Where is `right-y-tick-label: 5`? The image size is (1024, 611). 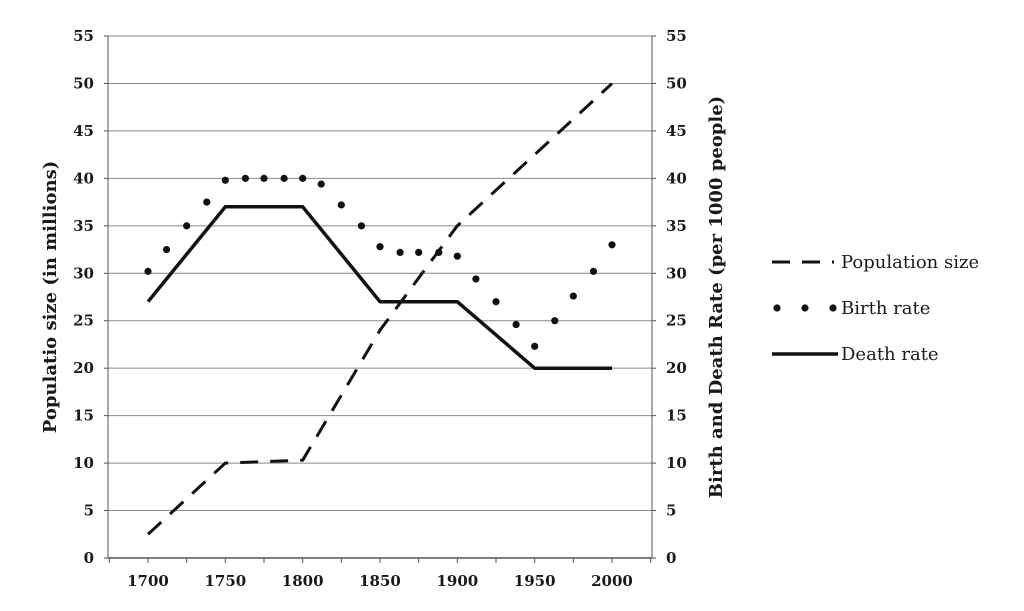 right-y-tick-label: 5 is located at coordinates (671, 511).